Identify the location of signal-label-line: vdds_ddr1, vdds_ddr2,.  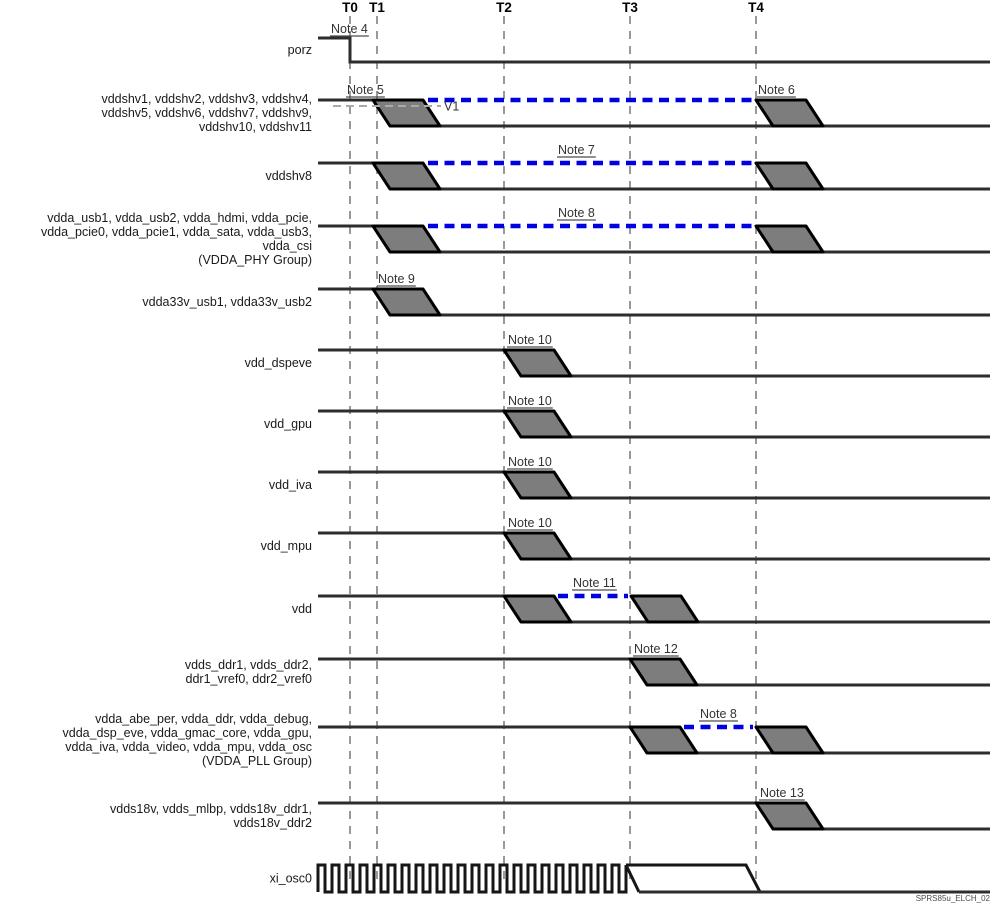
(248, 665).